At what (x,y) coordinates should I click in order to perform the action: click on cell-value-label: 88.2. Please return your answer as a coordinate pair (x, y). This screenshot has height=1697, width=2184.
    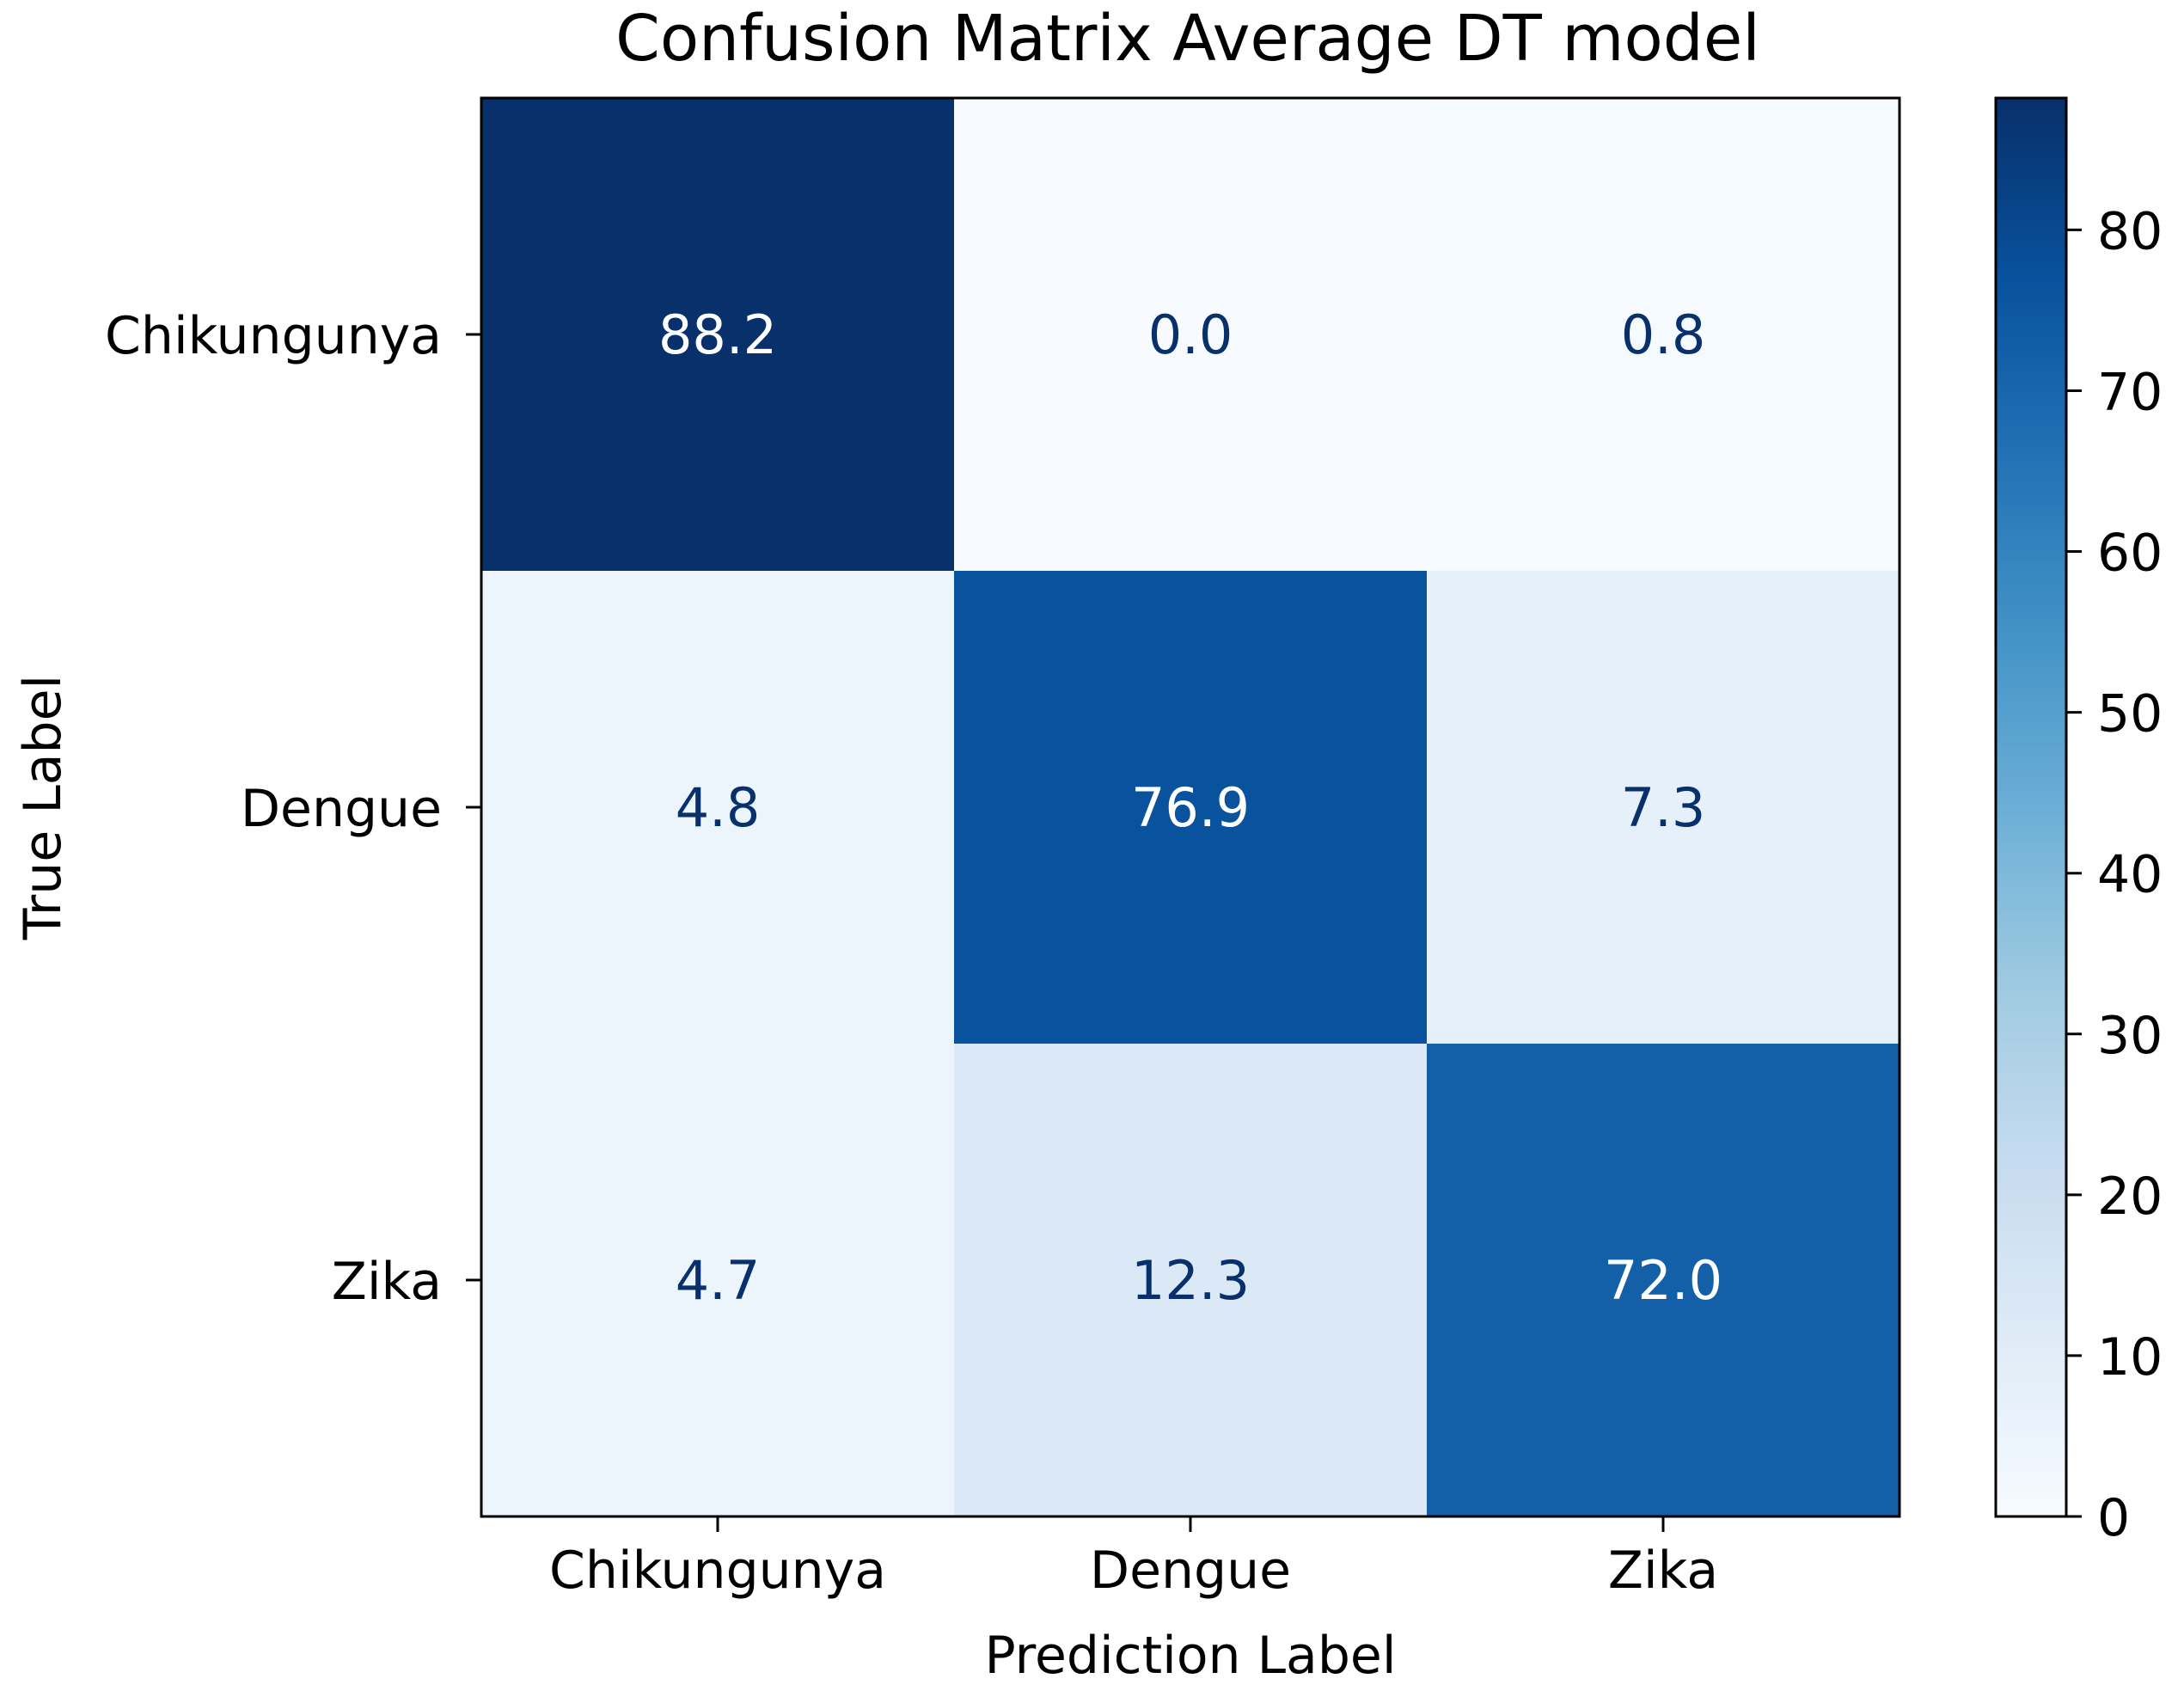
    Looking at the image, I should click on (718, 334).